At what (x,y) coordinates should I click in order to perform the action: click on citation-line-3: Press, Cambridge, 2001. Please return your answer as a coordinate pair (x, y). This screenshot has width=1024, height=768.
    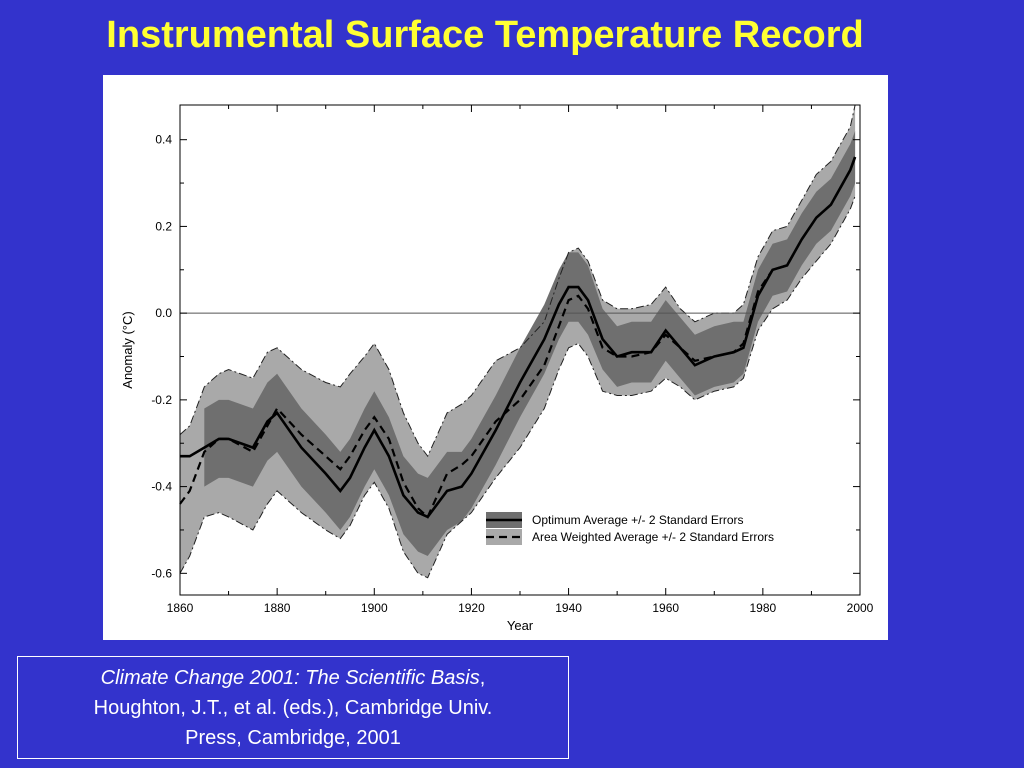
    Looking at the image, I should click on (293, 738).